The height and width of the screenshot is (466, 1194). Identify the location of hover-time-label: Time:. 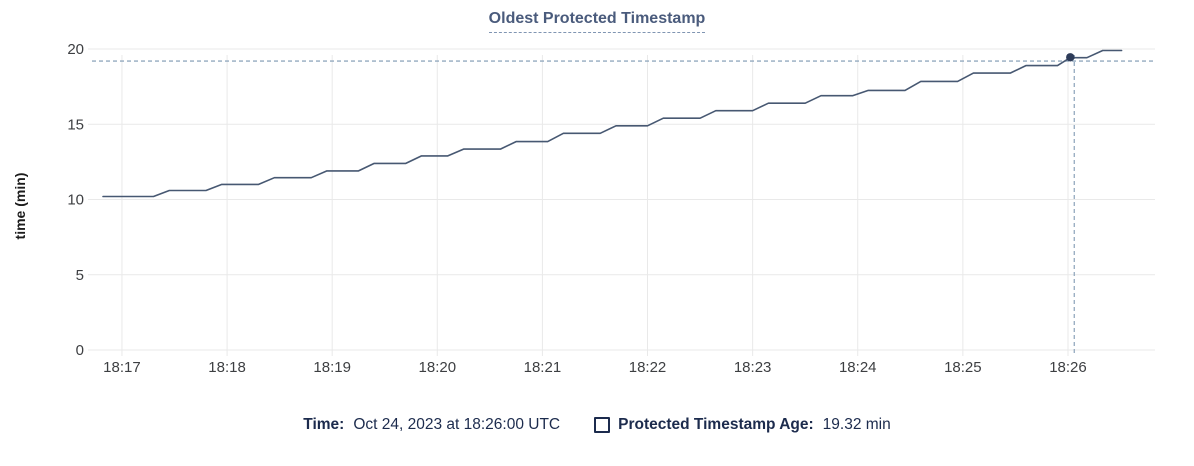
(324, 424).